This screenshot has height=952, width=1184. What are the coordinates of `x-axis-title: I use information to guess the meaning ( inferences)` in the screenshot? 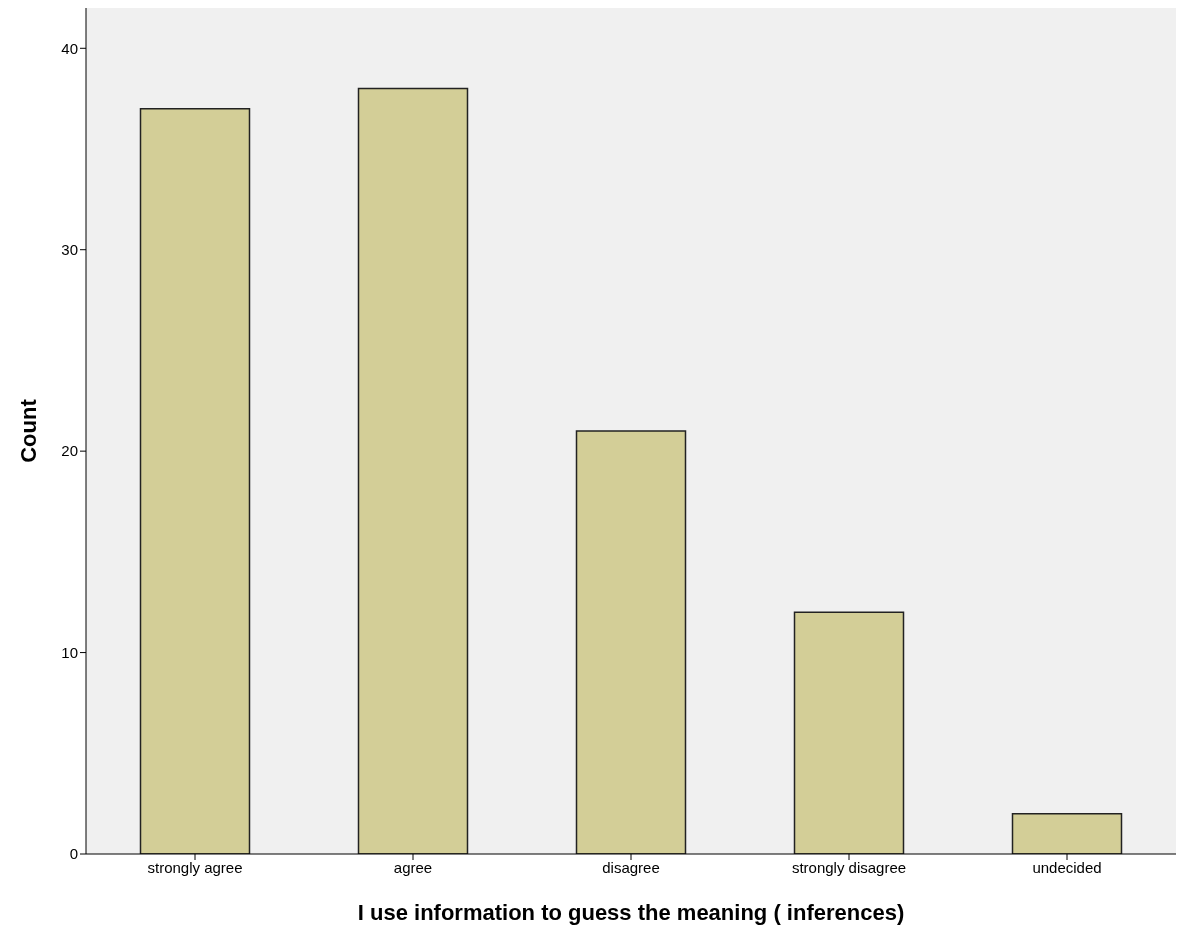 It's located at (631, 912).